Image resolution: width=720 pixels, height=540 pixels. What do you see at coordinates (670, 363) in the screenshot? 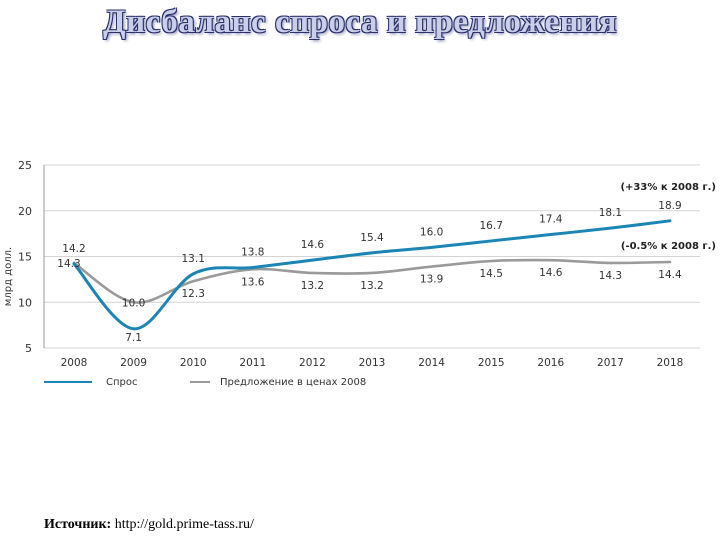
I see `x-tick-label: 2018` at bounding box center [670, 363].